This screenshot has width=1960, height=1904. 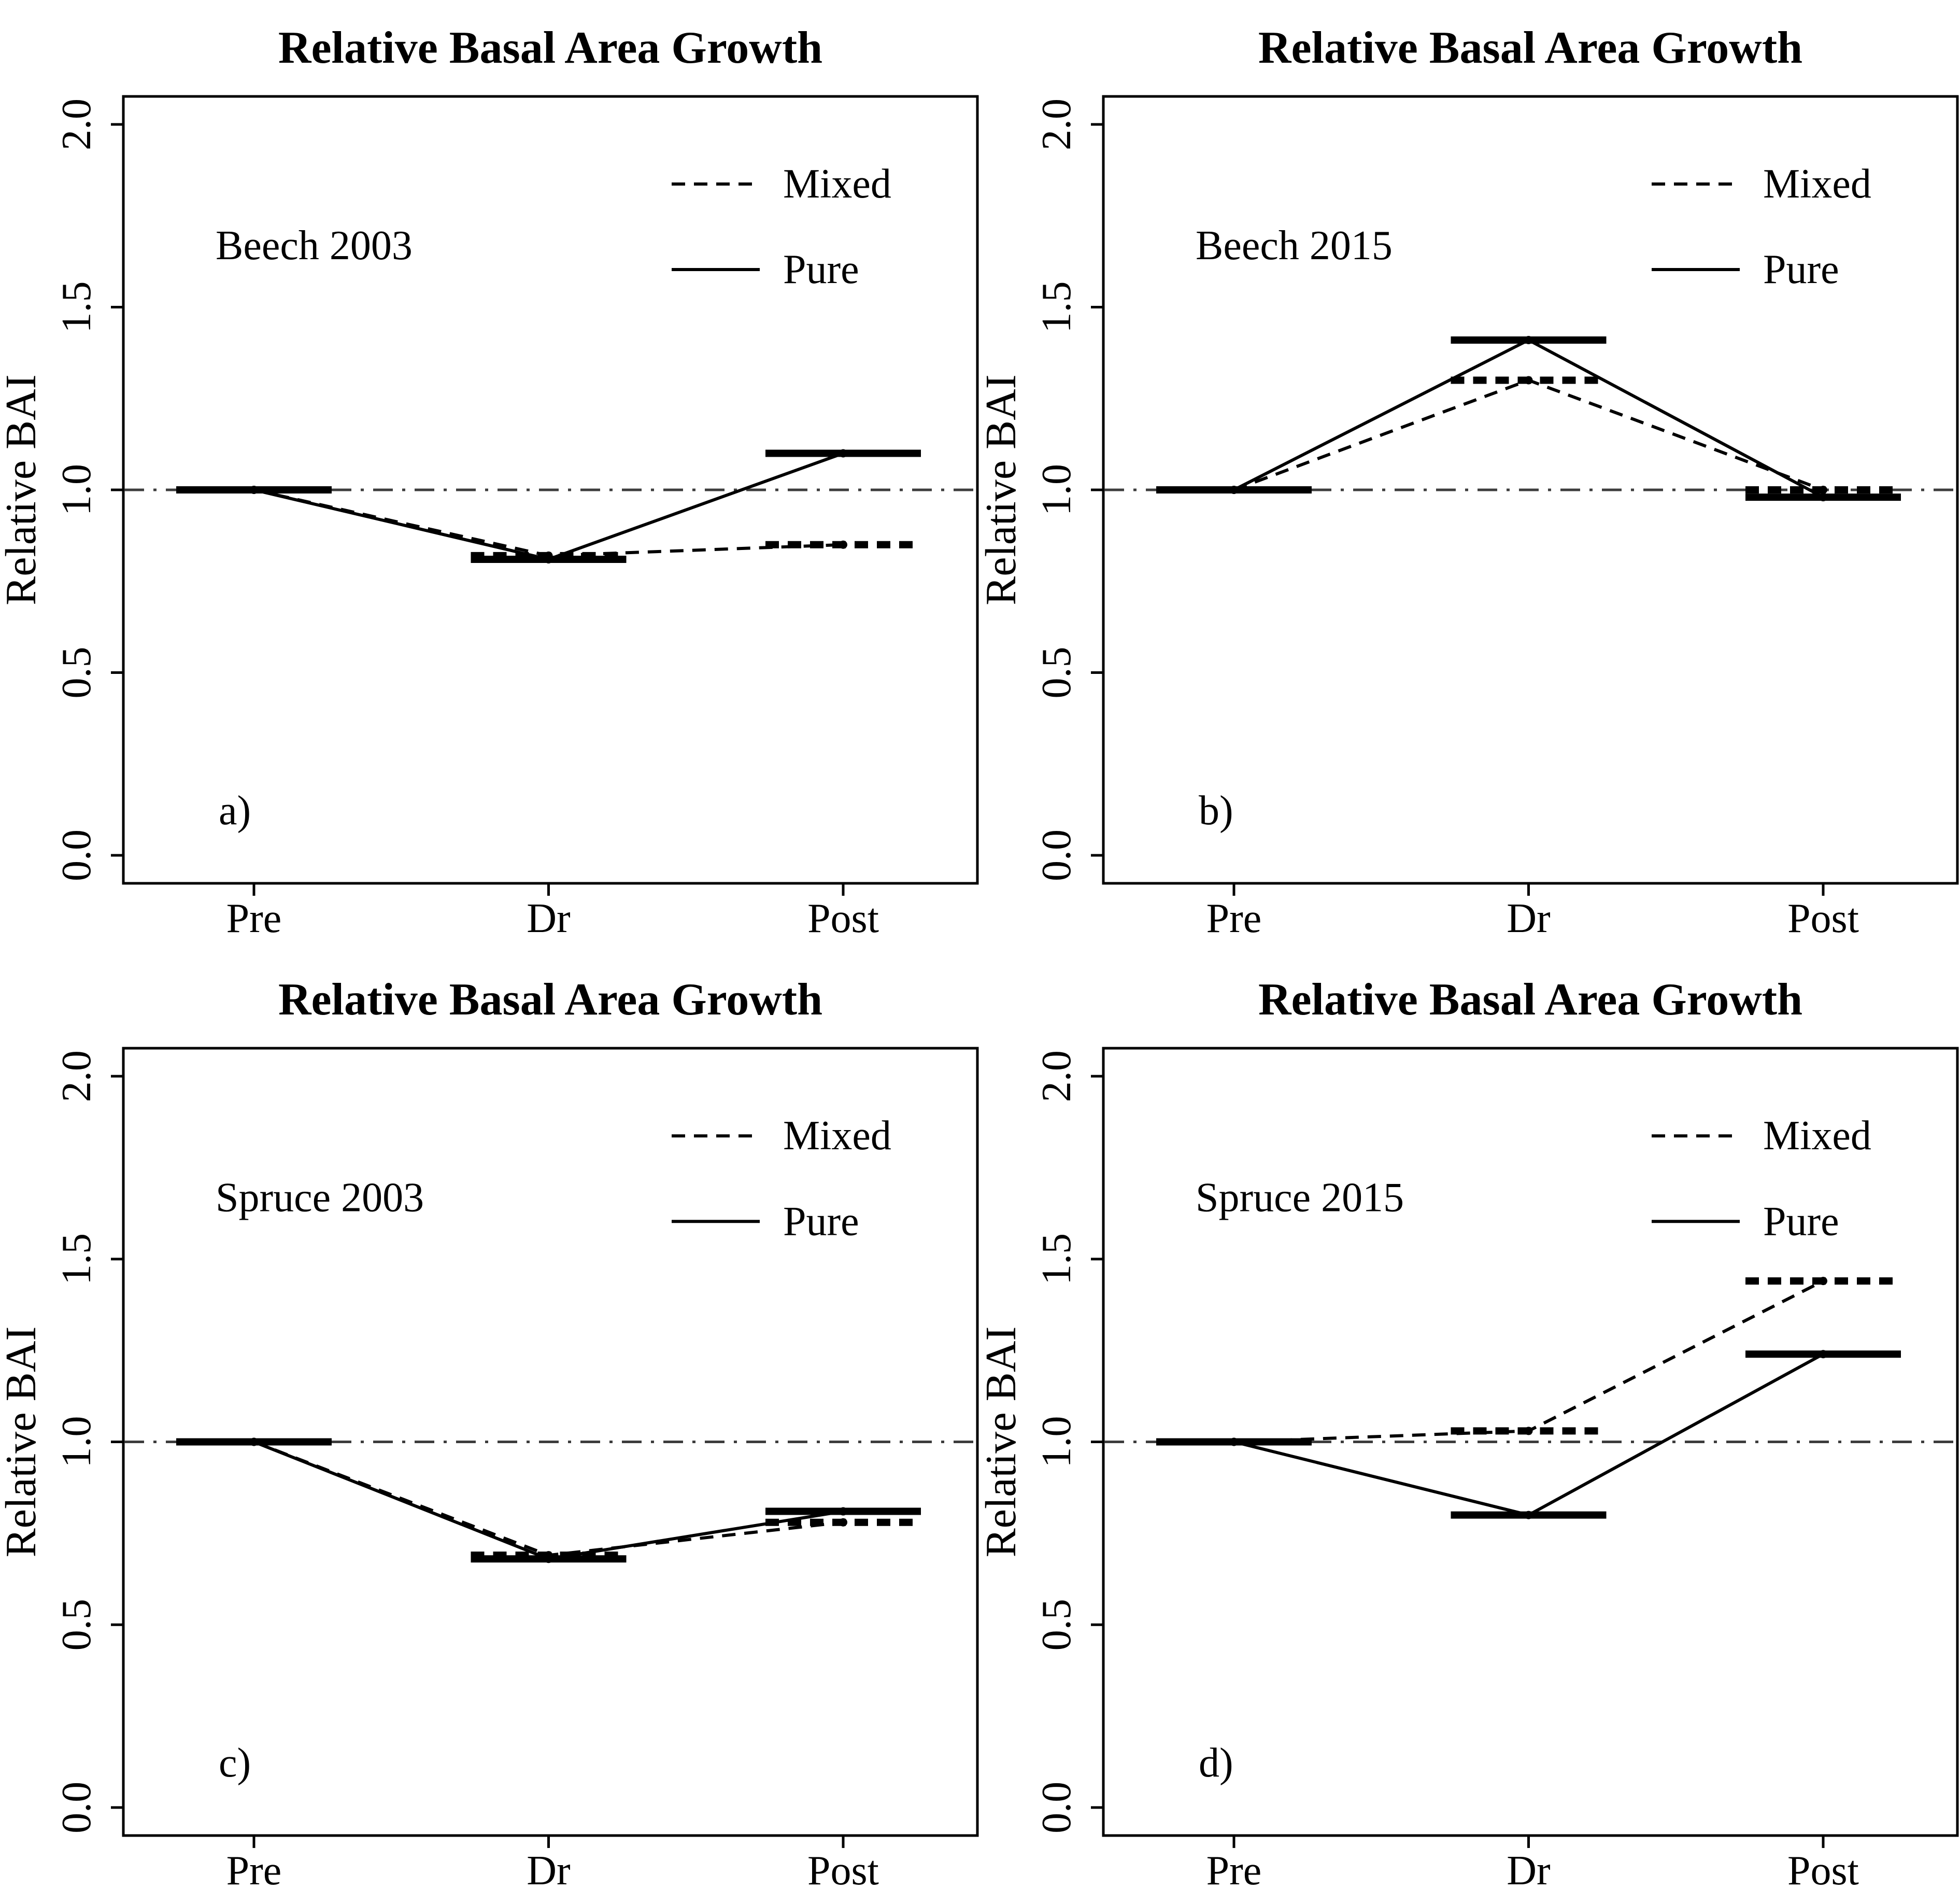 What do you see at coordinates (1300, 1197) in the screenshot?
I see `group-label: Spruce 2015` at bounding box center [1300, 1197].